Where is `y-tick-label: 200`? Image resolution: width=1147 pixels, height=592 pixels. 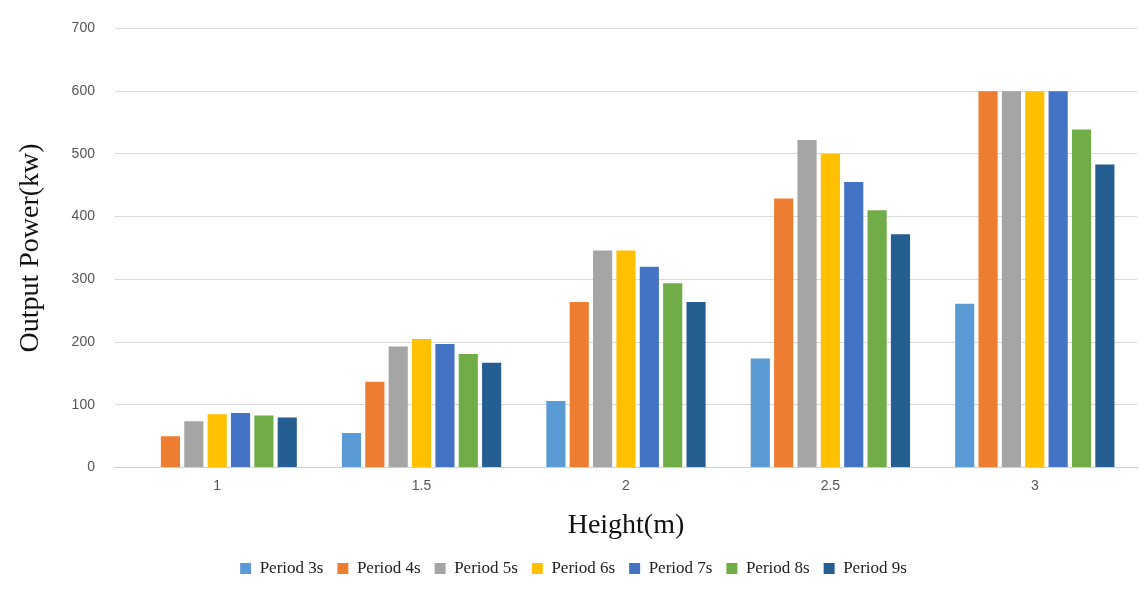 y-tick-label: 200 is located at coordinates (83, 340).